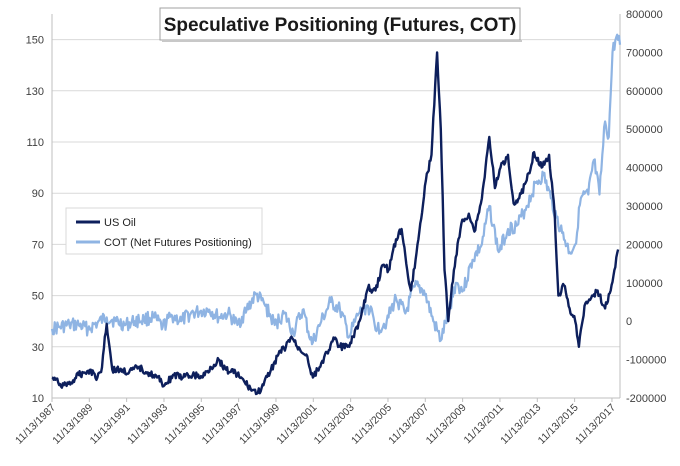 The height and width of the screenshot is (466, 680). What do you see at coordinates (35, 92) in the screenshot?
I see `y-left-tick-label: 130` at bounding box center [35, 92].